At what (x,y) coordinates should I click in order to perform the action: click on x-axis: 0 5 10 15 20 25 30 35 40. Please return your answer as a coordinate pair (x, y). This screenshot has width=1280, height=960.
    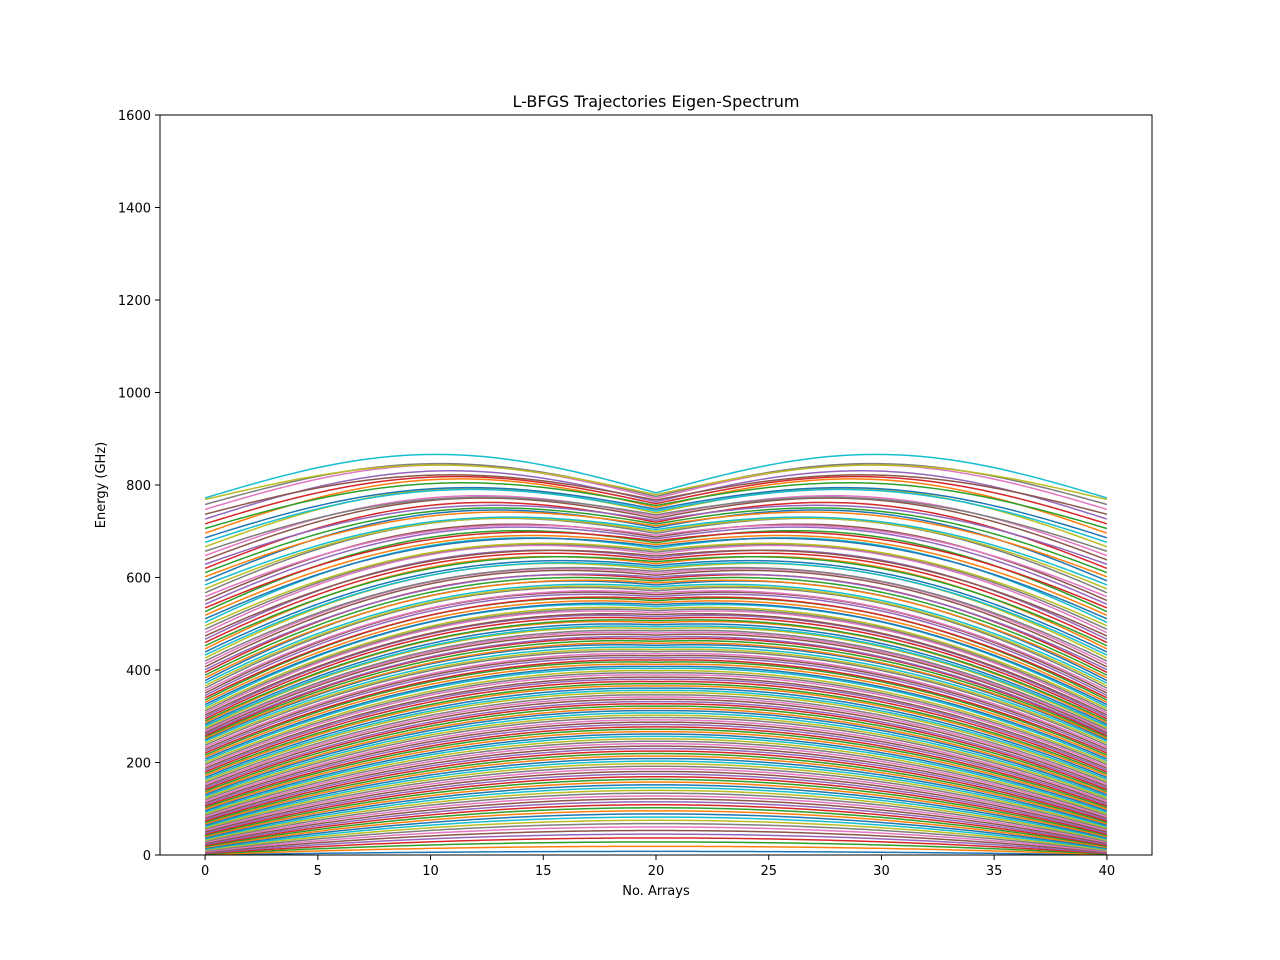
    Looking at the image, I should click on (658, 867).